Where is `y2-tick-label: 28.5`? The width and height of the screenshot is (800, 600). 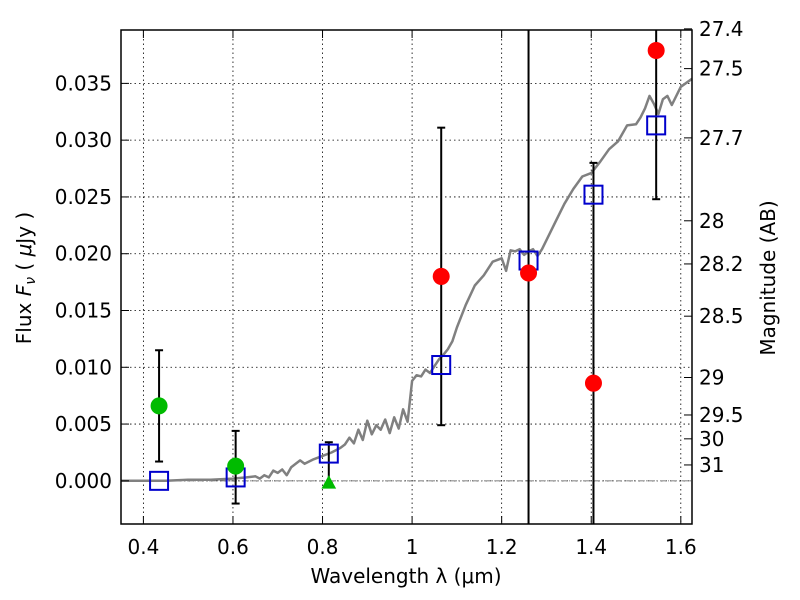 y2-tick-label: 28.5 is located at coordinates (721, 316).